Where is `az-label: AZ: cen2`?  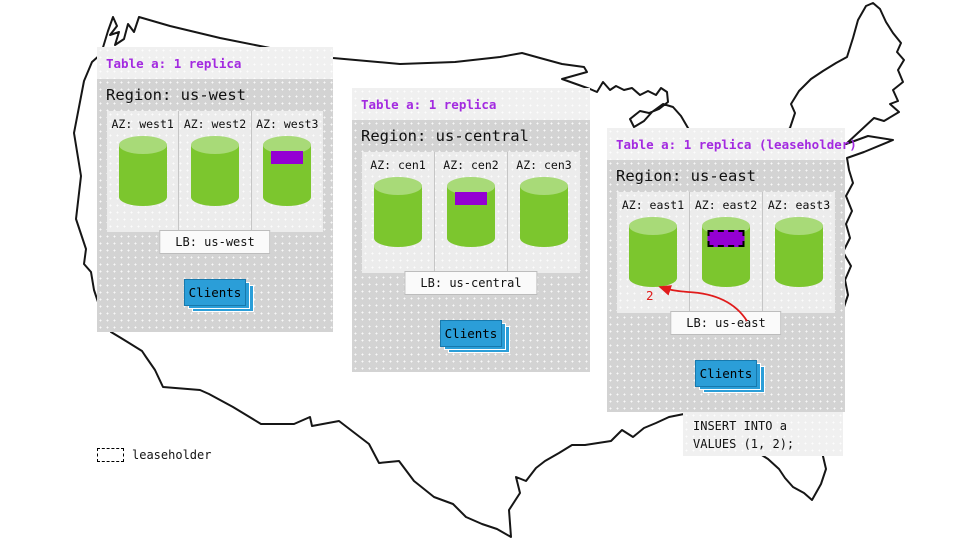 az-label: AZ: cen2 is located at coordinates (471, 165).